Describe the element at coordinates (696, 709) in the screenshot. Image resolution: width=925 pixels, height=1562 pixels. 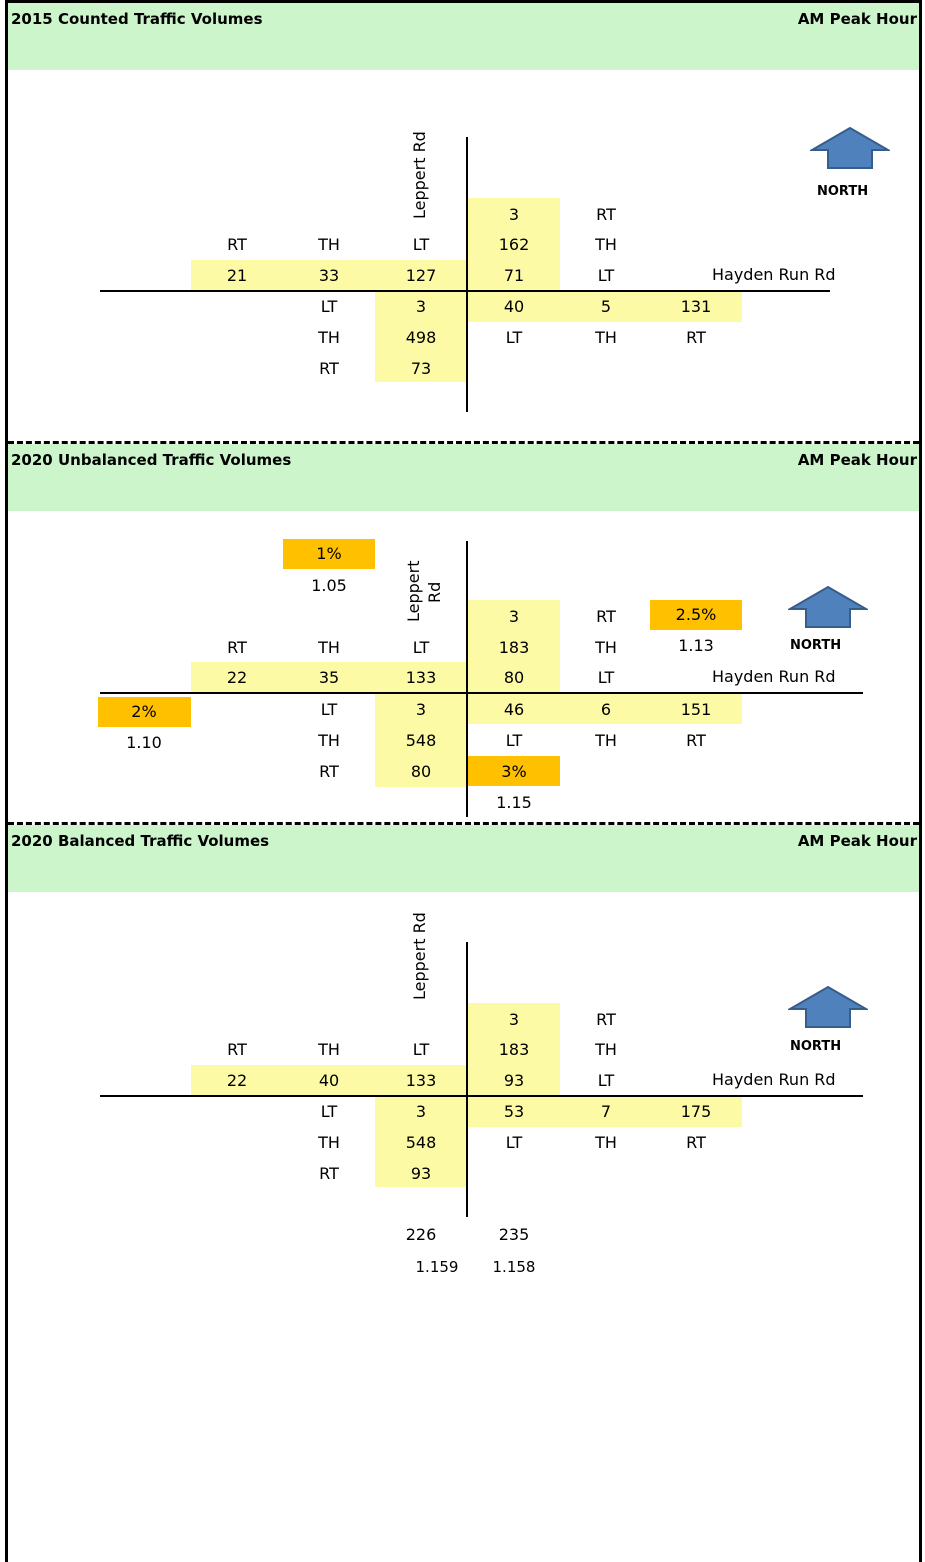
I see `eastbound-rt-volume: 151` at that location.